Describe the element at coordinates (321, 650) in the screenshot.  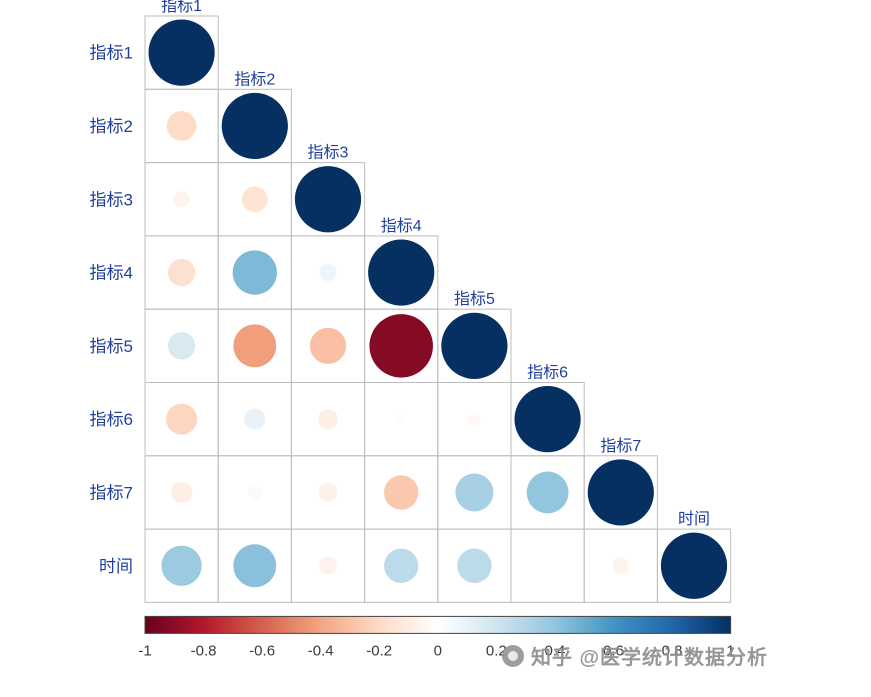
I see `colorbar-tick-label: -0.4` at that location.